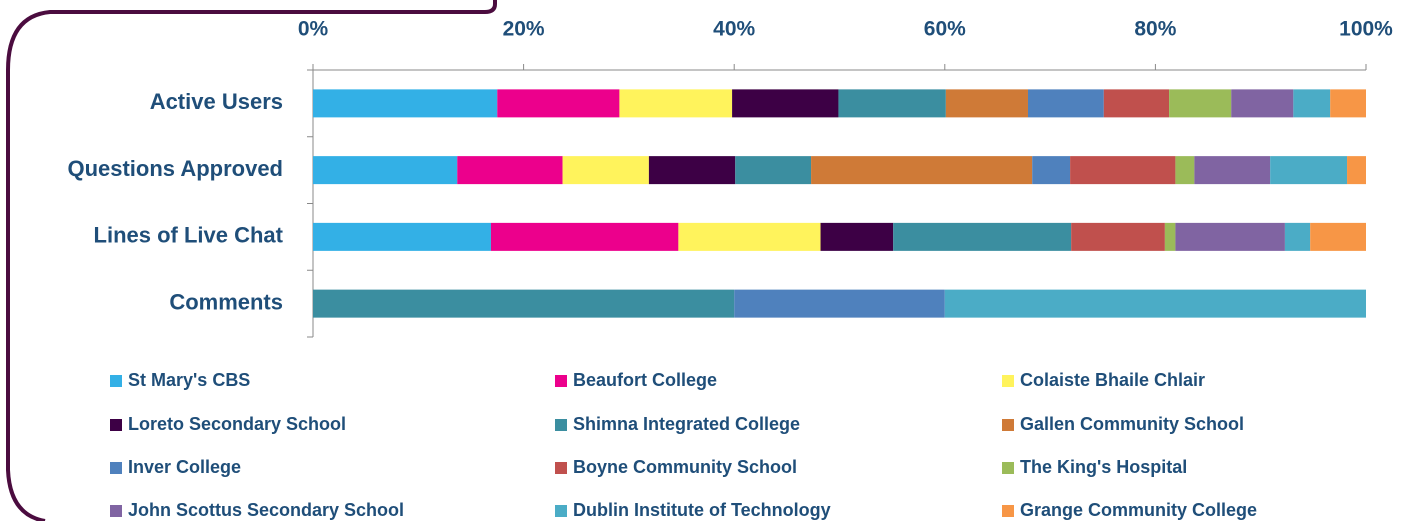  I want to click on legend-label: Dublin Institute of Technology, so click(702, 510).